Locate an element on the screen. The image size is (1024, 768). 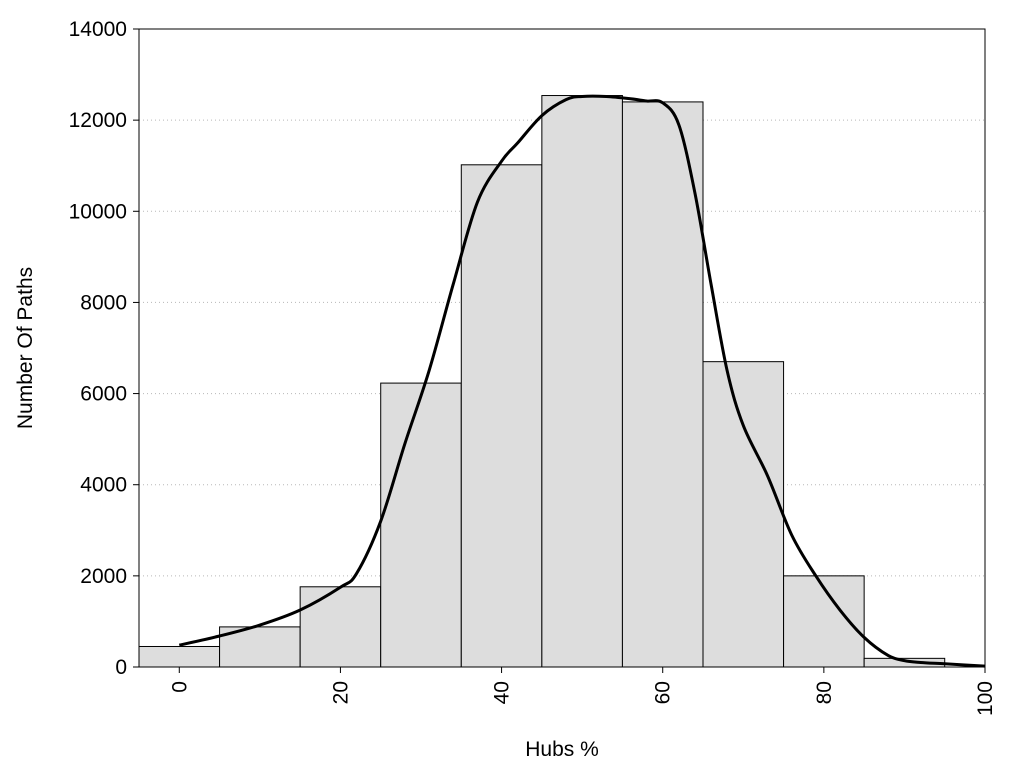
x-tick-label: 40 is located at coordinates (502, 692).